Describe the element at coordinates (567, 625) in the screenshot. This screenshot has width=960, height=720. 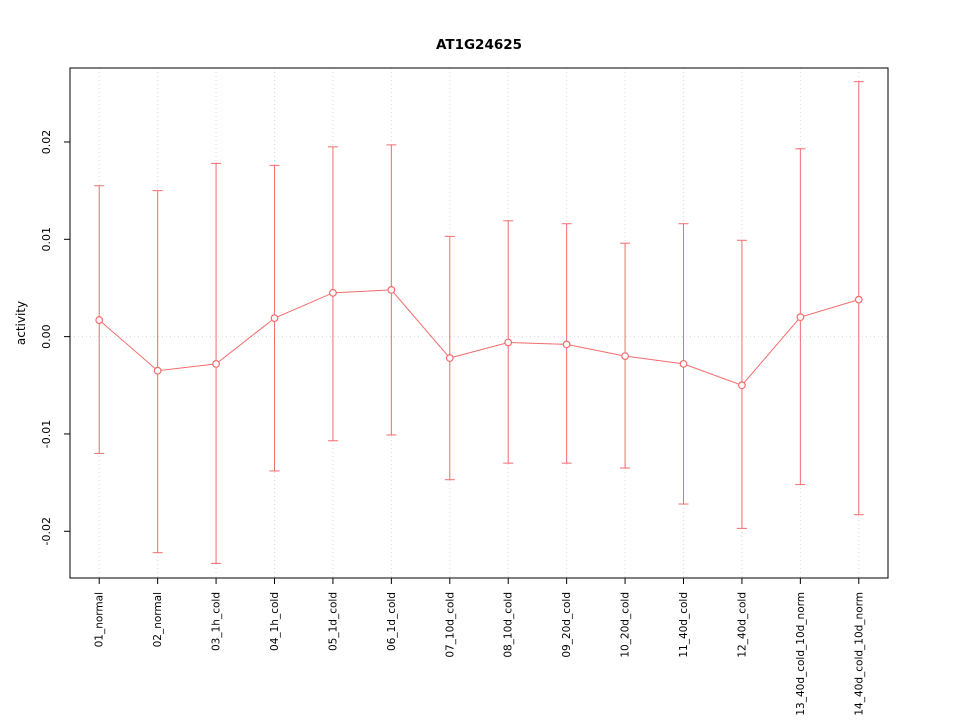
I see `x-tick-label: 09_20d_cold` at that location.